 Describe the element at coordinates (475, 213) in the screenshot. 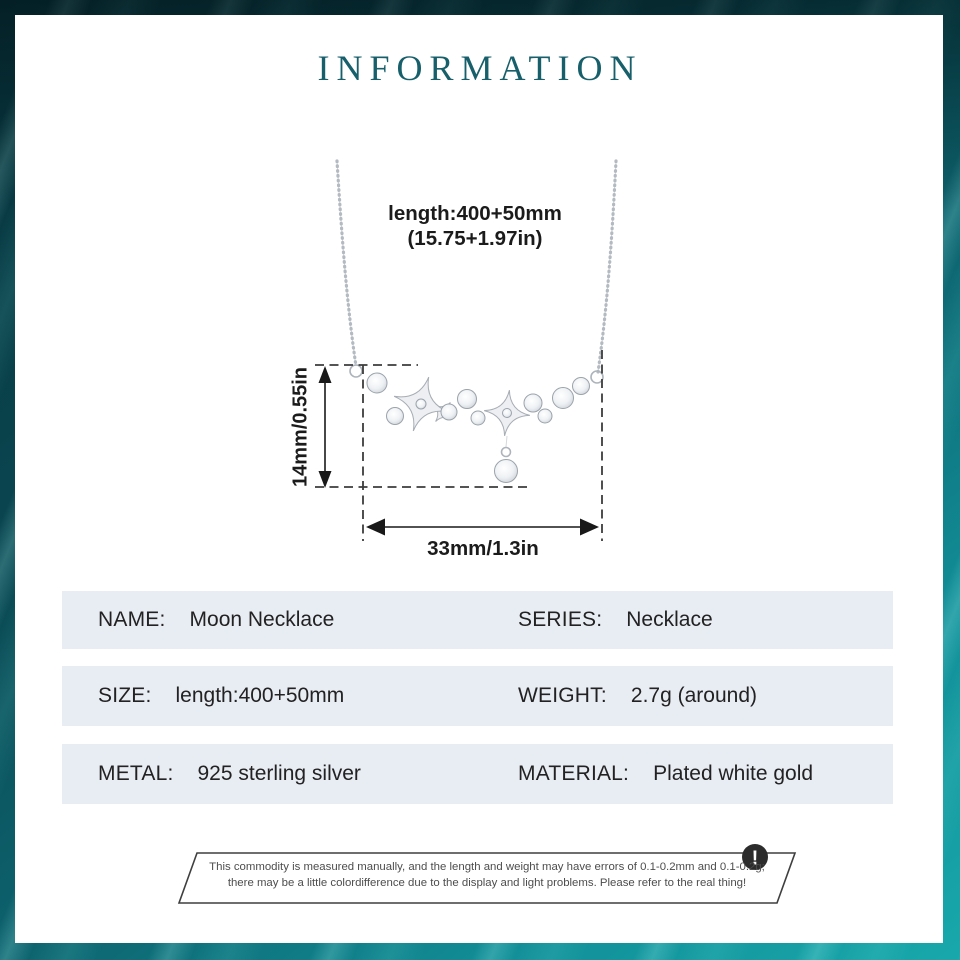

I see `chain-length-line1: length:400+50mm` at that location.